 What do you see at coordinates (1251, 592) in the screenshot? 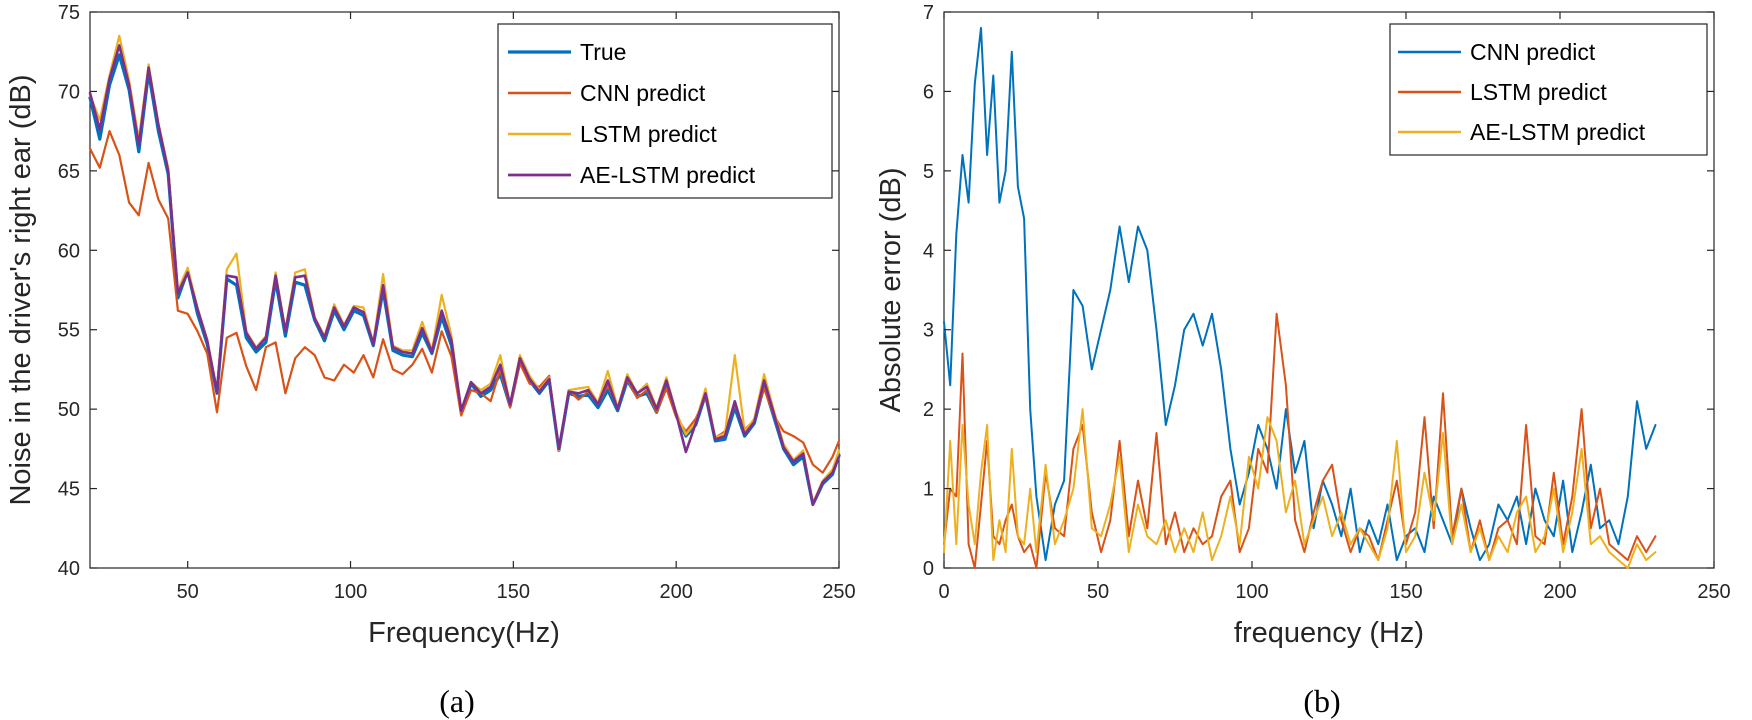
I see `panel-b-x-tick-label: 100` at bounding box center [1251, 592].